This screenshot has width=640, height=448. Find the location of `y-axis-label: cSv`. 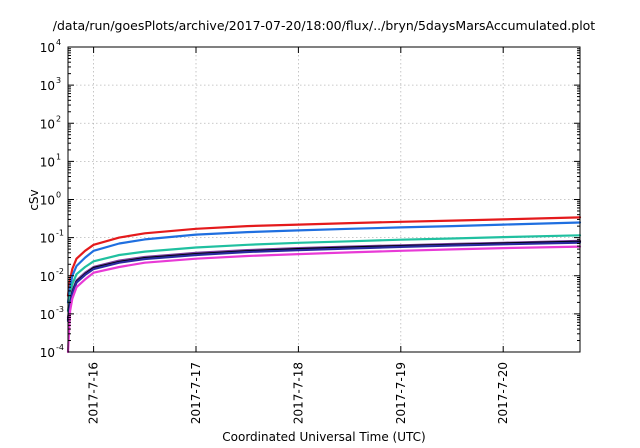

y-axis-label: cSv is located at coordinates (34, 199).